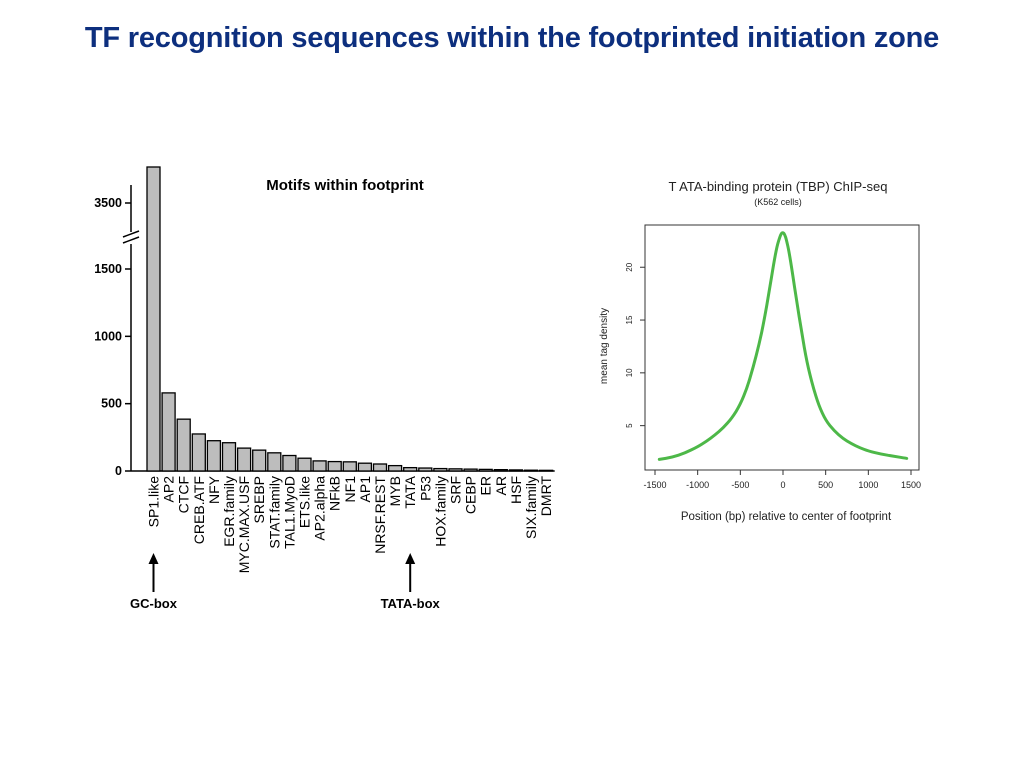 This screenshot has height=768, width=1024. What do you see at coordinates (395, 468) in the screenshot?
I see `bar-MYB` at bounding box center [395, 468].